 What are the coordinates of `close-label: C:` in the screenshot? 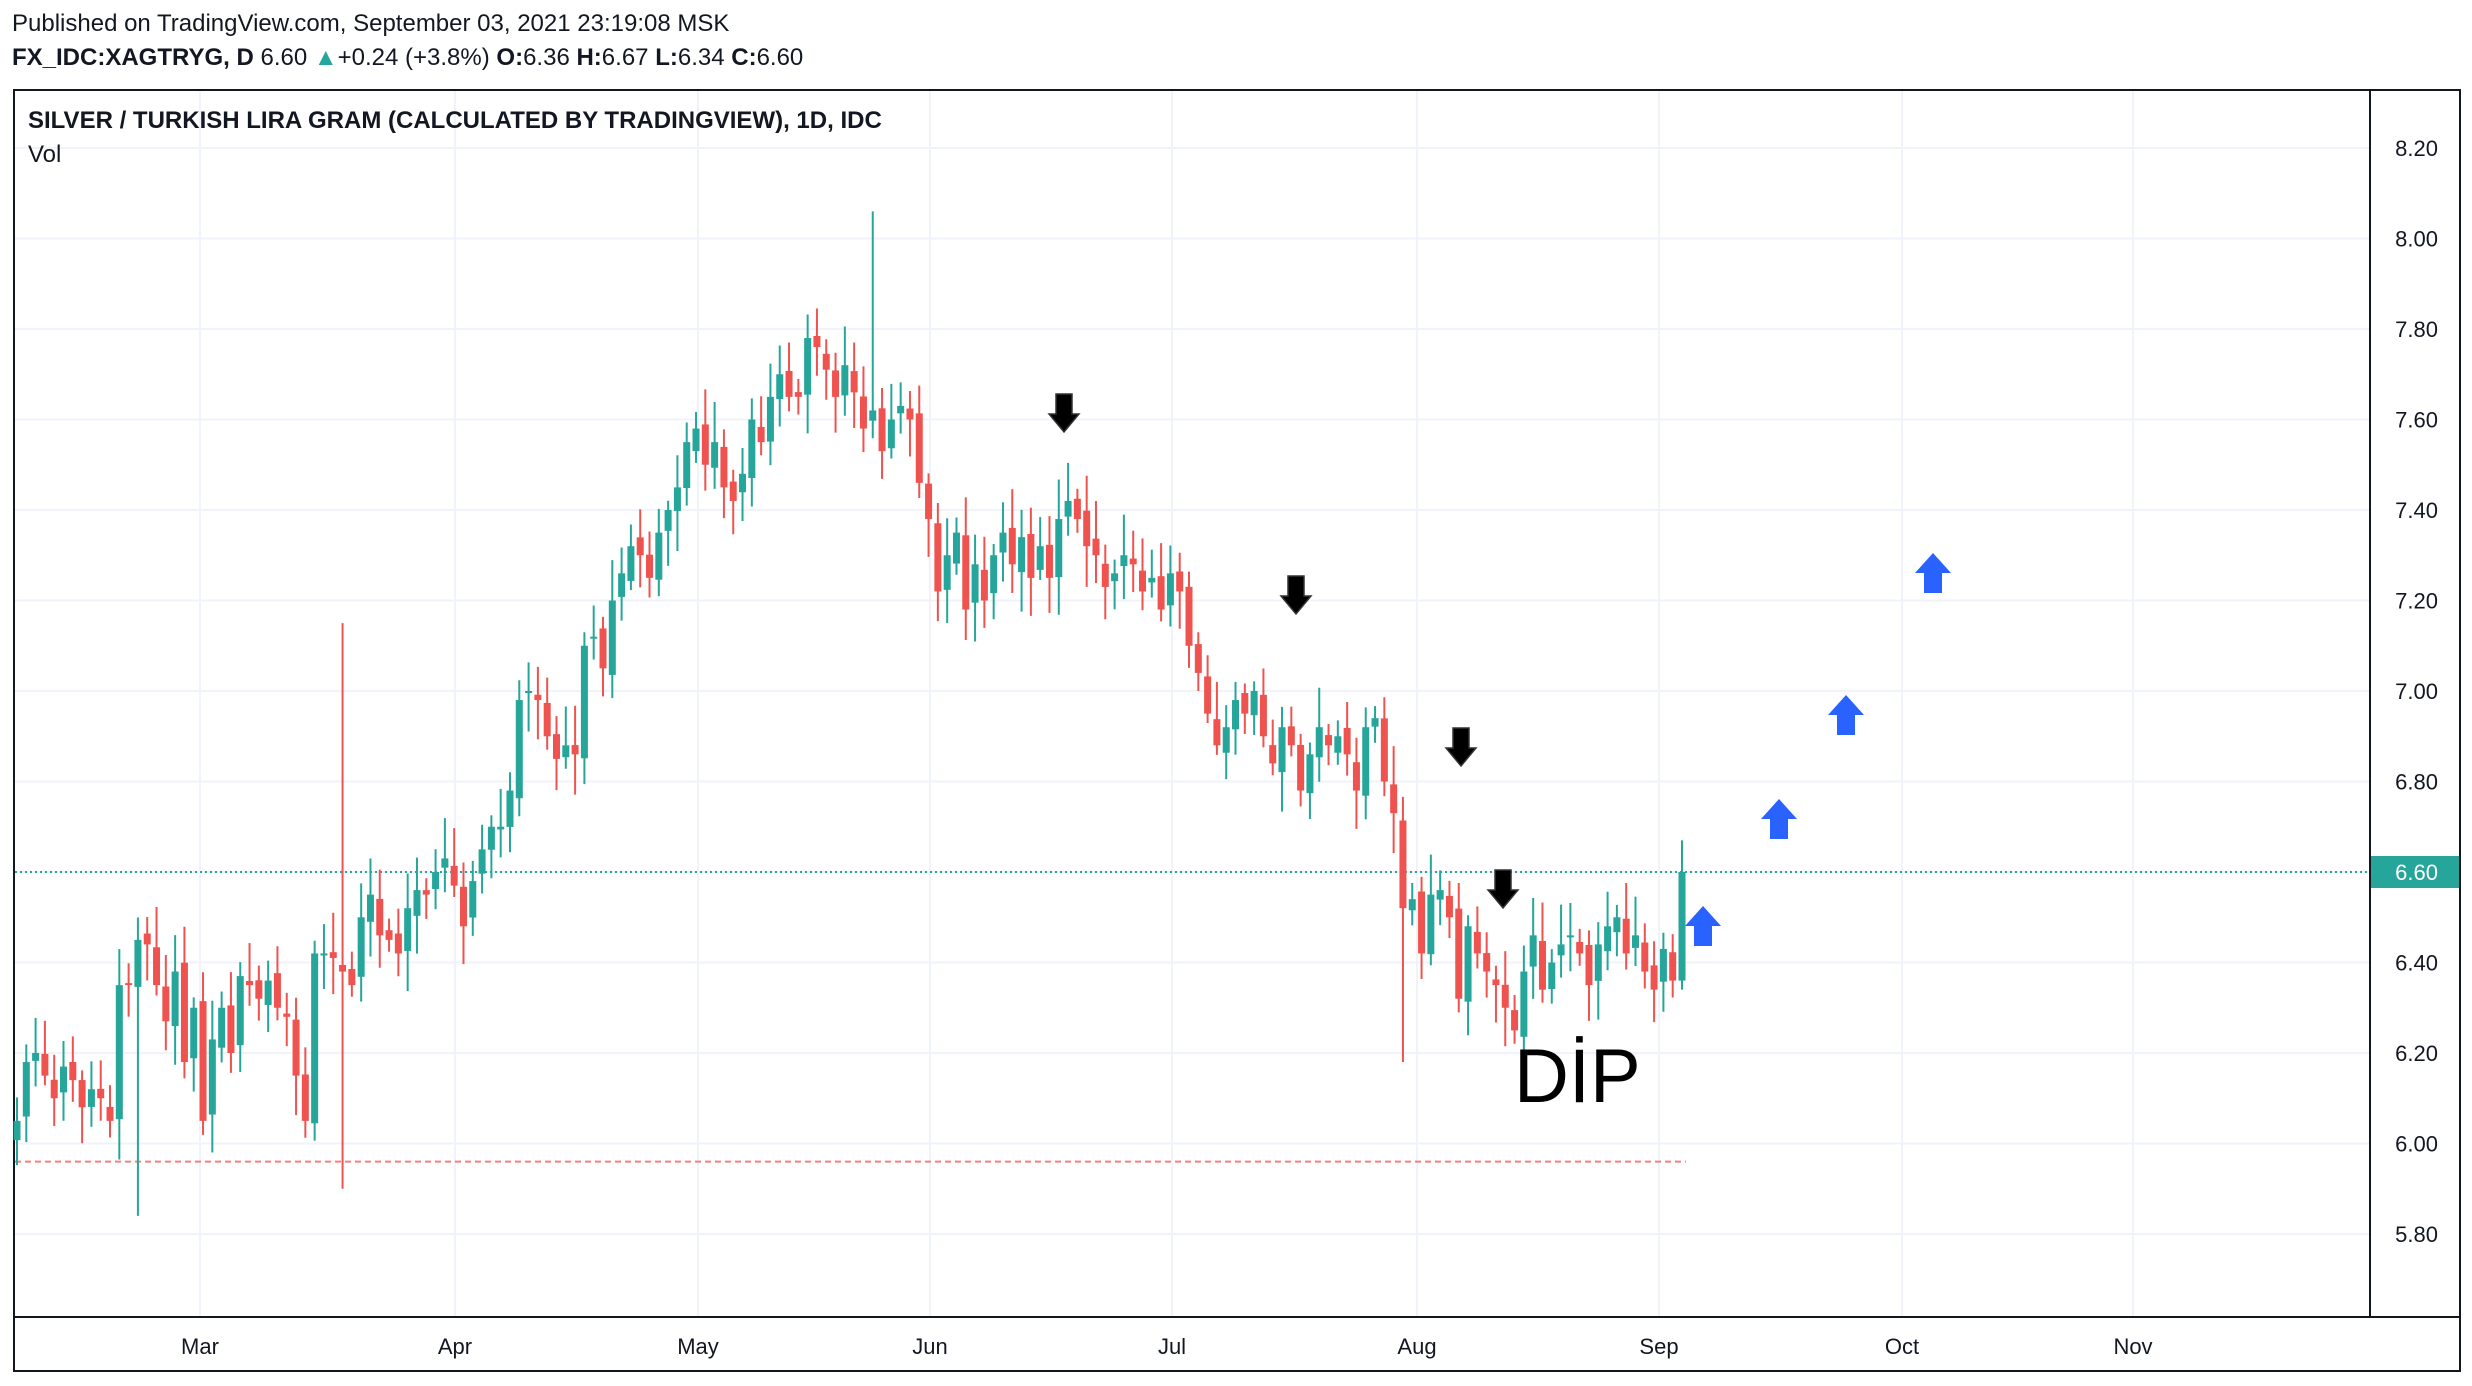 It's located at (744, 57).